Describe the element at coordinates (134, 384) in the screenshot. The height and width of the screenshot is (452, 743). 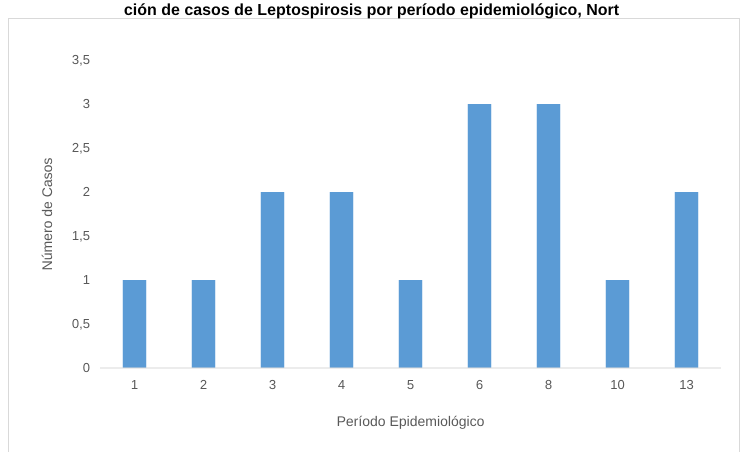
I see `x-tick-label: 1` at that location.